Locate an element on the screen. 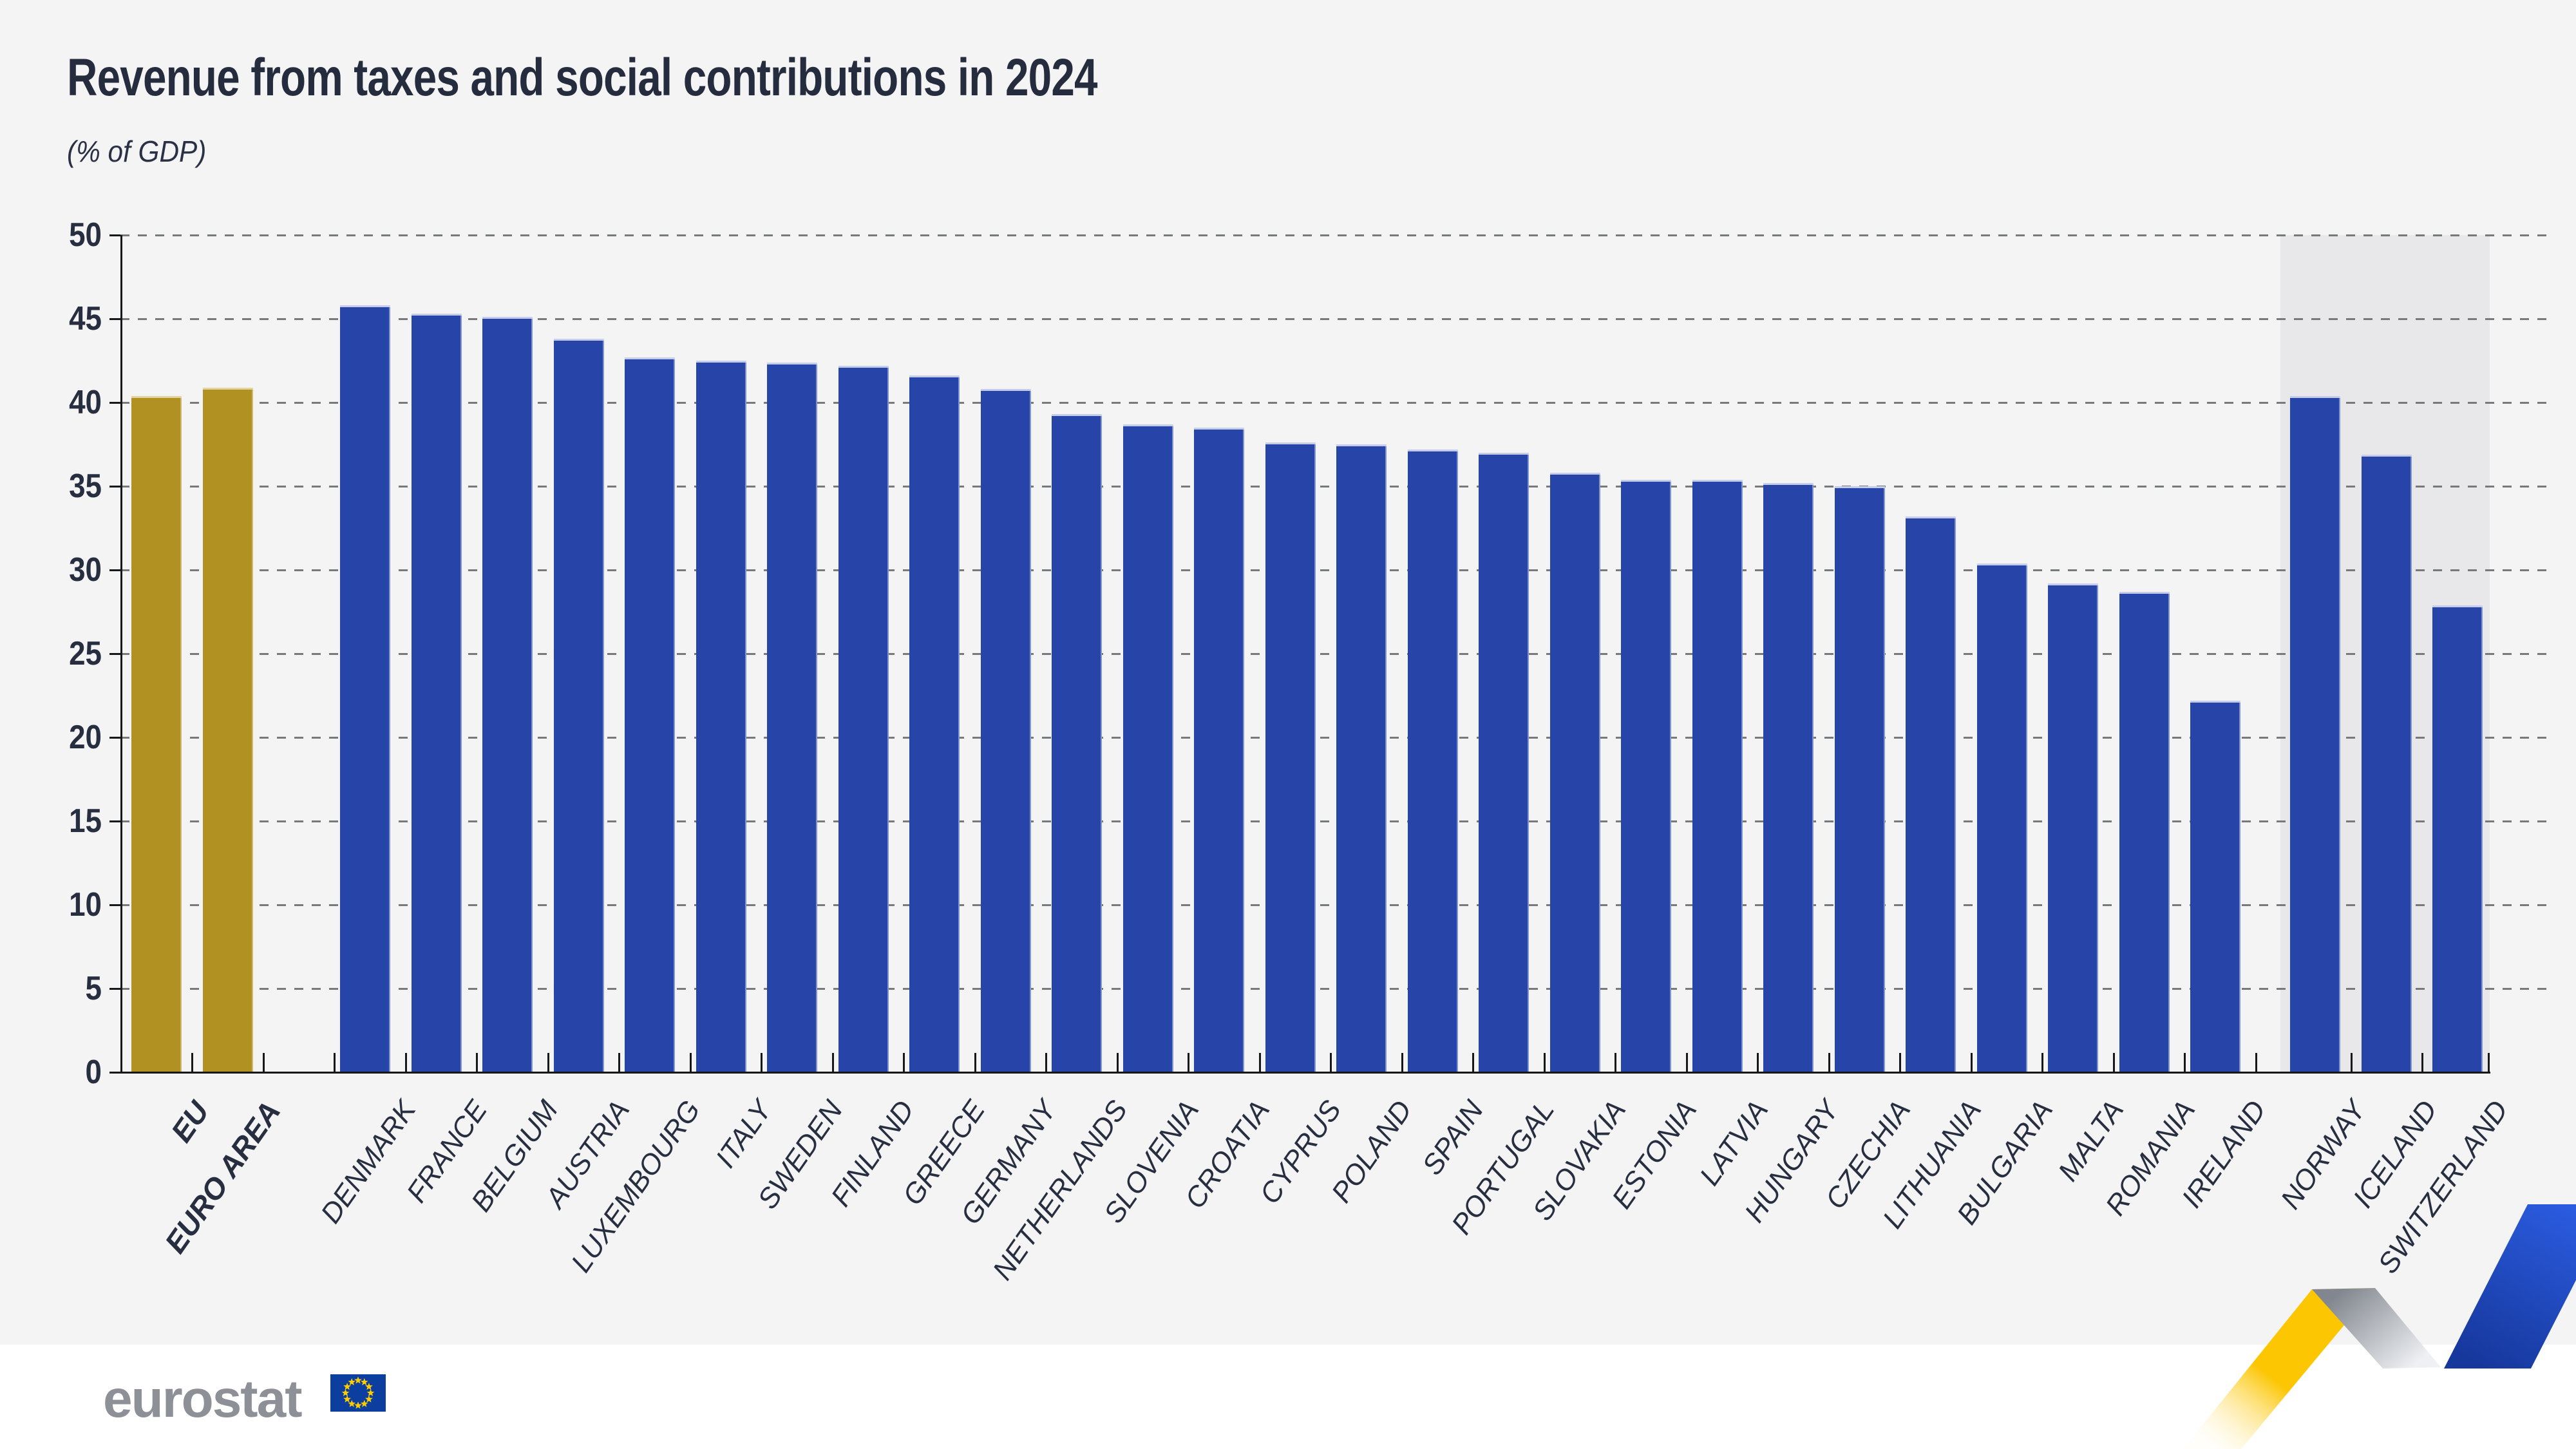  bar-belgium is located at coordinates (508, 694).